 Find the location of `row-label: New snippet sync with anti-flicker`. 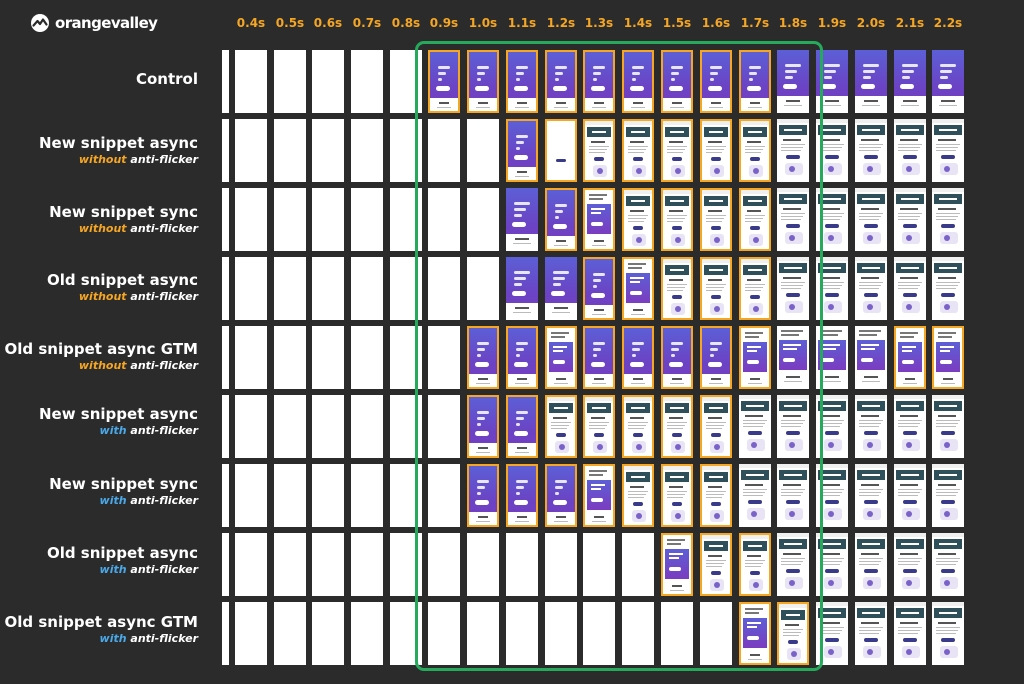

row-label: New snippet sync with anti-flicker is located at coordinates (99, 491).